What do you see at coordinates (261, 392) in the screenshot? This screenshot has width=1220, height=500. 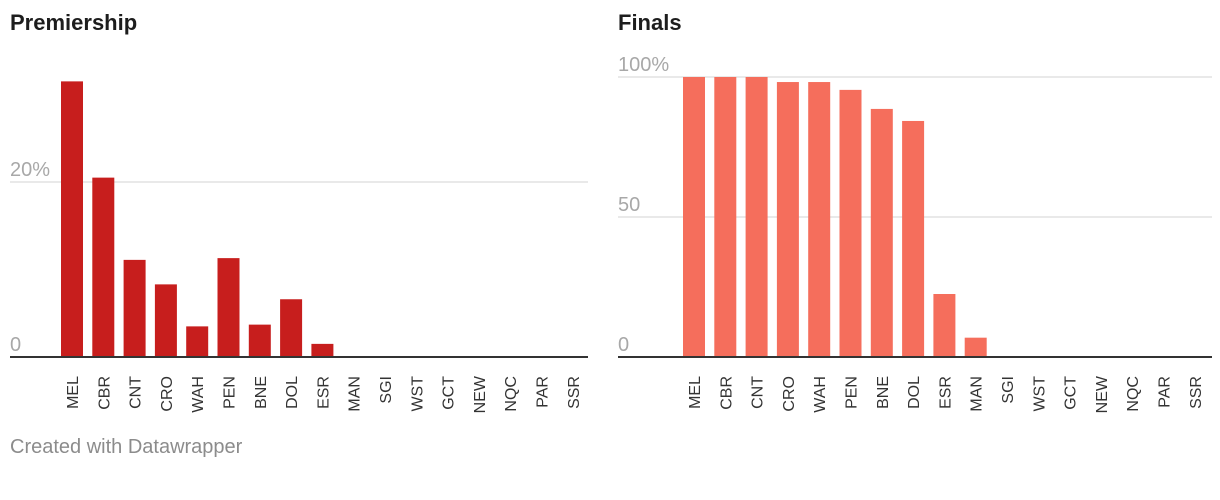 I see `premiership-category-label-bne: BNE` at bounding box center [261, 392].